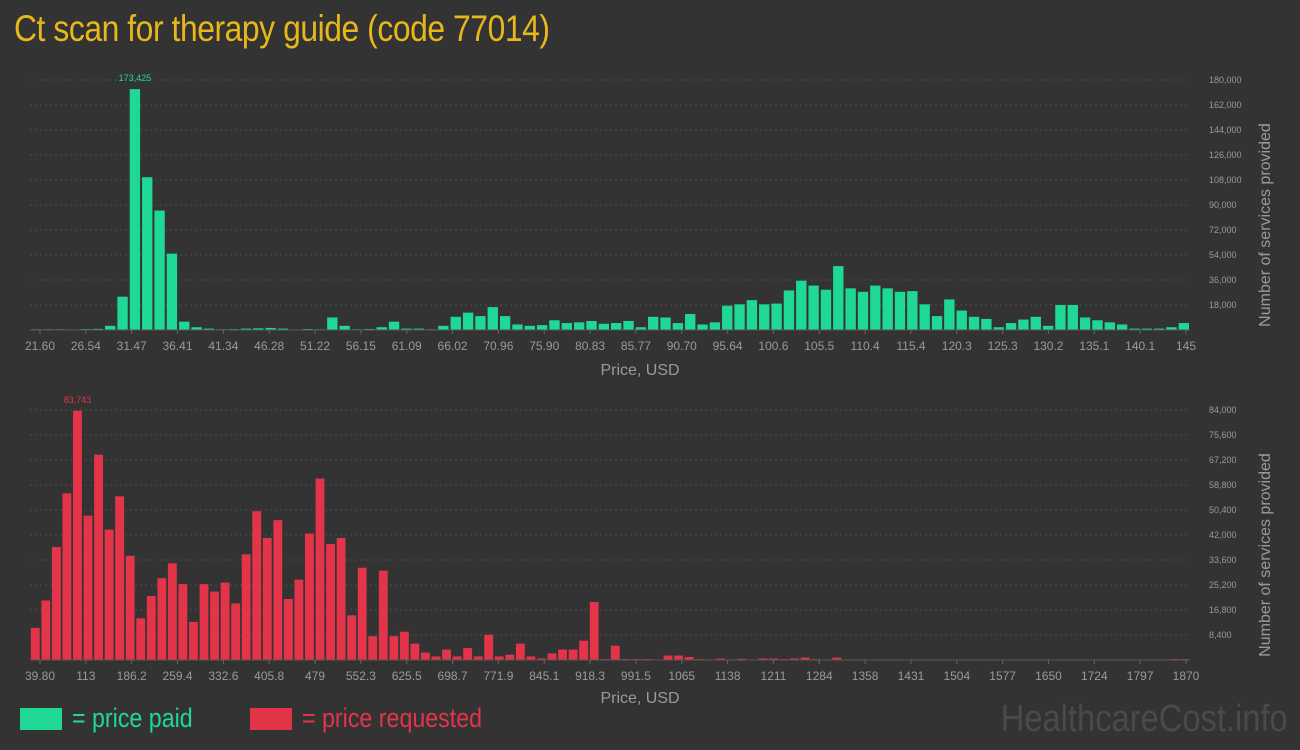  I want to click on legend-label-paid: = price paid, so click(132, 718).